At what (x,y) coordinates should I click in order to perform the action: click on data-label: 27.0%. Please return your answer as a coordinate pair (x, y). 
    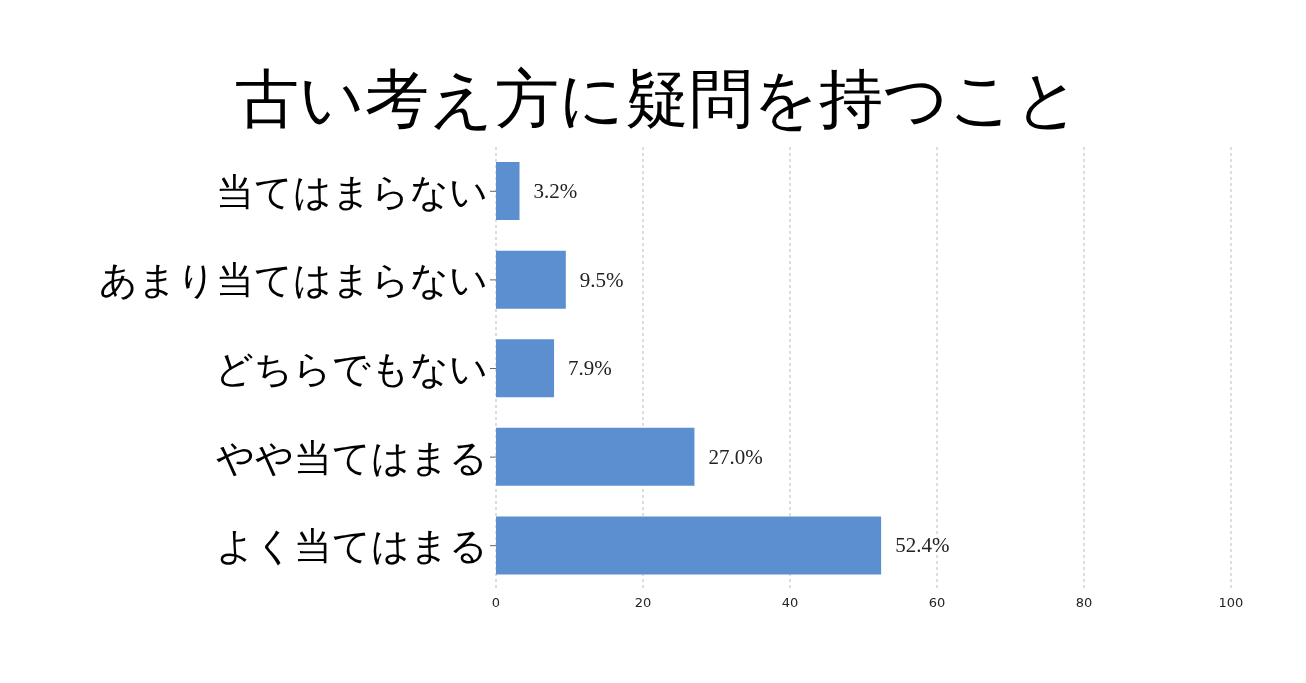
    Looking at the image, I should click on (735, 456).